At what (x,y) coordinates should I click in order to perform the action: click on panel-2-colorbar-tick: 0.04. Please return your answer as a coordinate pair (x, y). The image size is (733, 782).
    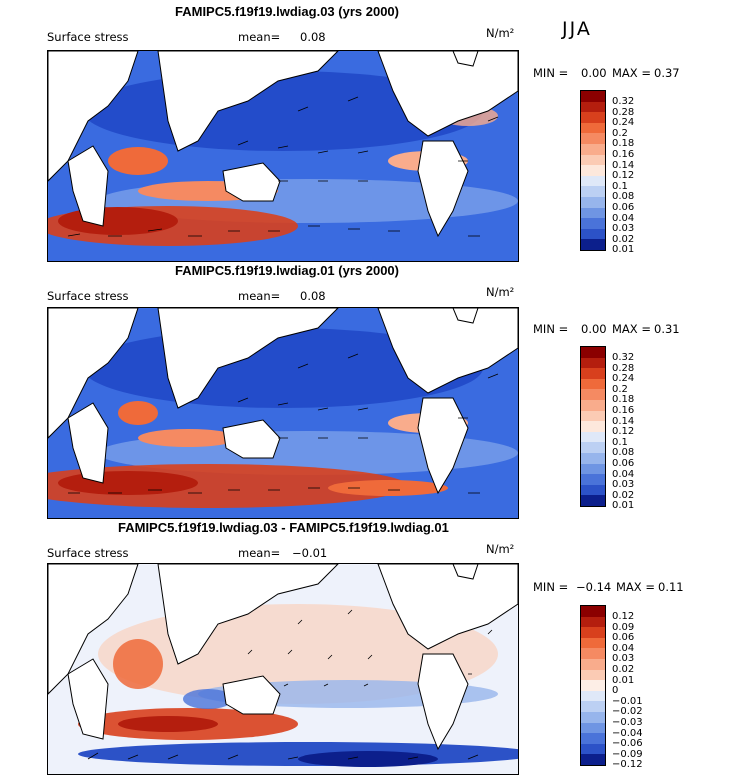
    Looking at the image, I should click on (623, 474).